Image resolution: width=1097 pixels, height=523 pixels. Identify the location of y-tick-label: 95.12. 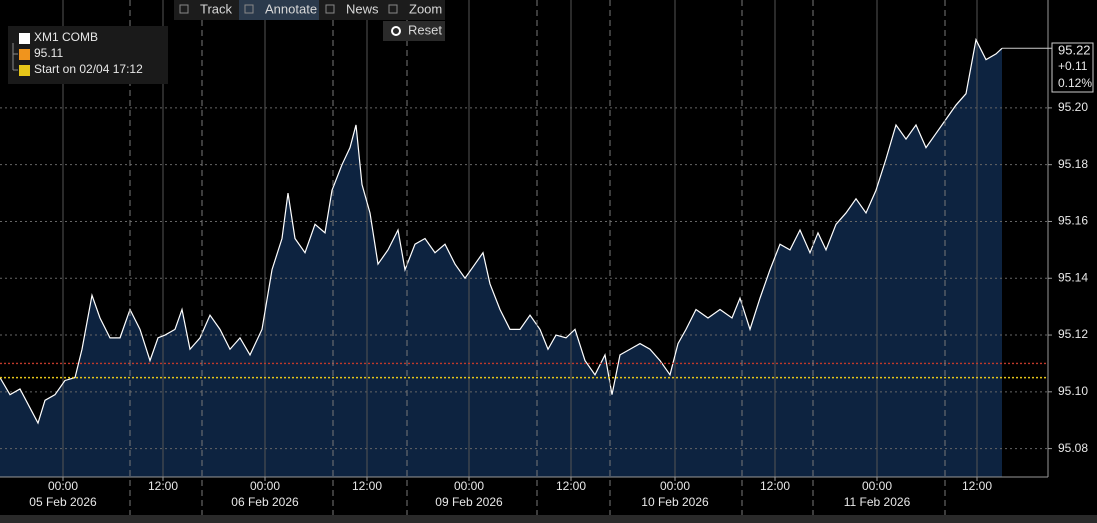
(1073, 334).